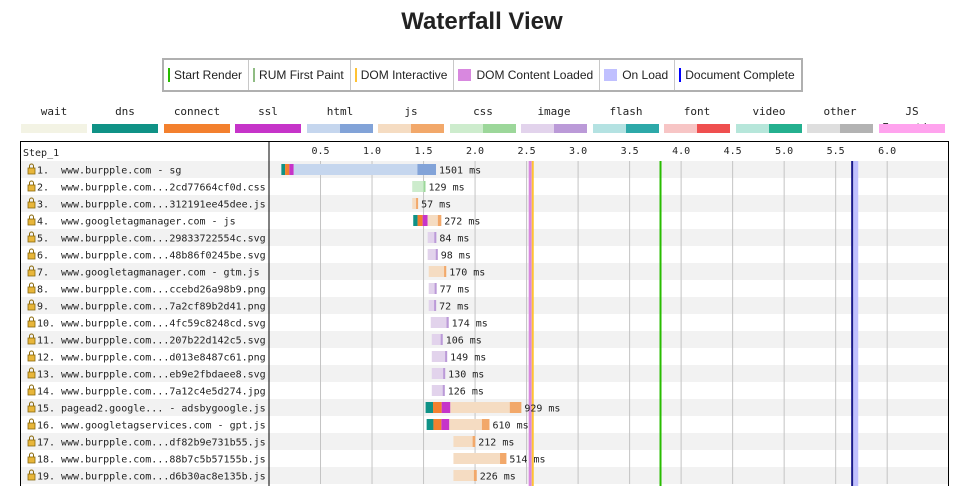 The width and height of the screenshot is (964, 486). I want to click on request-url: www.burpple.com...207b22d142c5.svg, so click(163, 341).